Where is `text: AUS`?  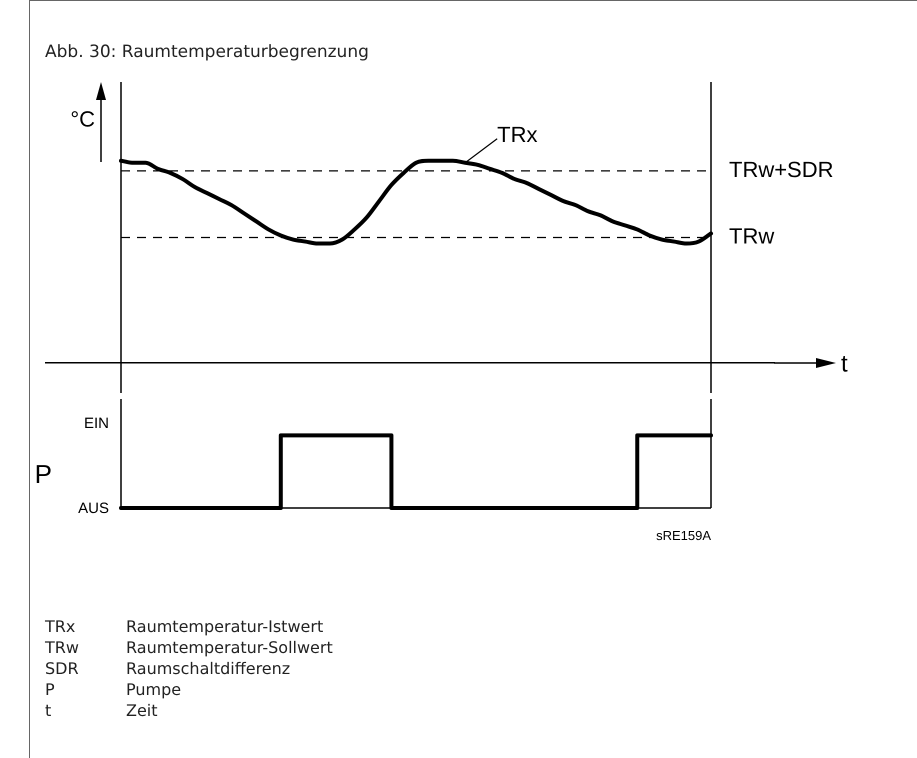
text: AUS is located at coordinates (93, 509).